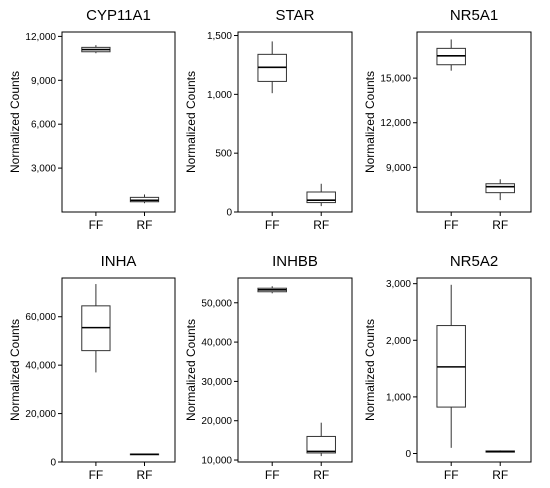 The height and width of the screenshot is (488, 550). I want to click on chart-title: INHA, so click(119, 261).